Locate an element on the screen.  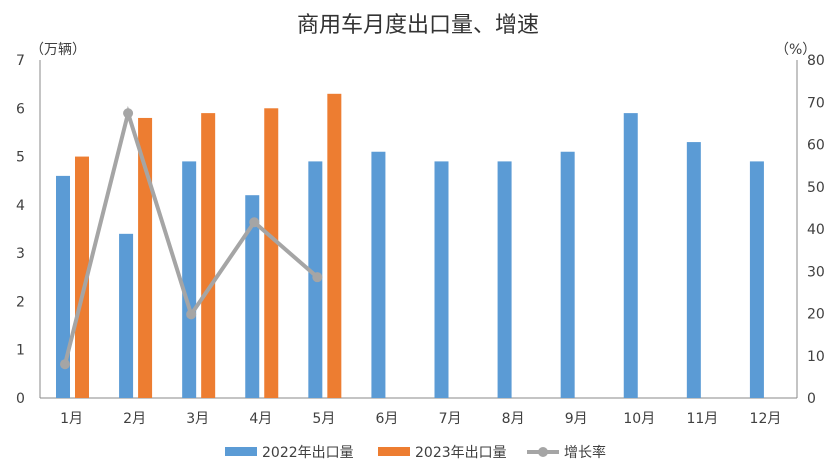
legend-label: 增长率 is located at coordinates (585, 452).